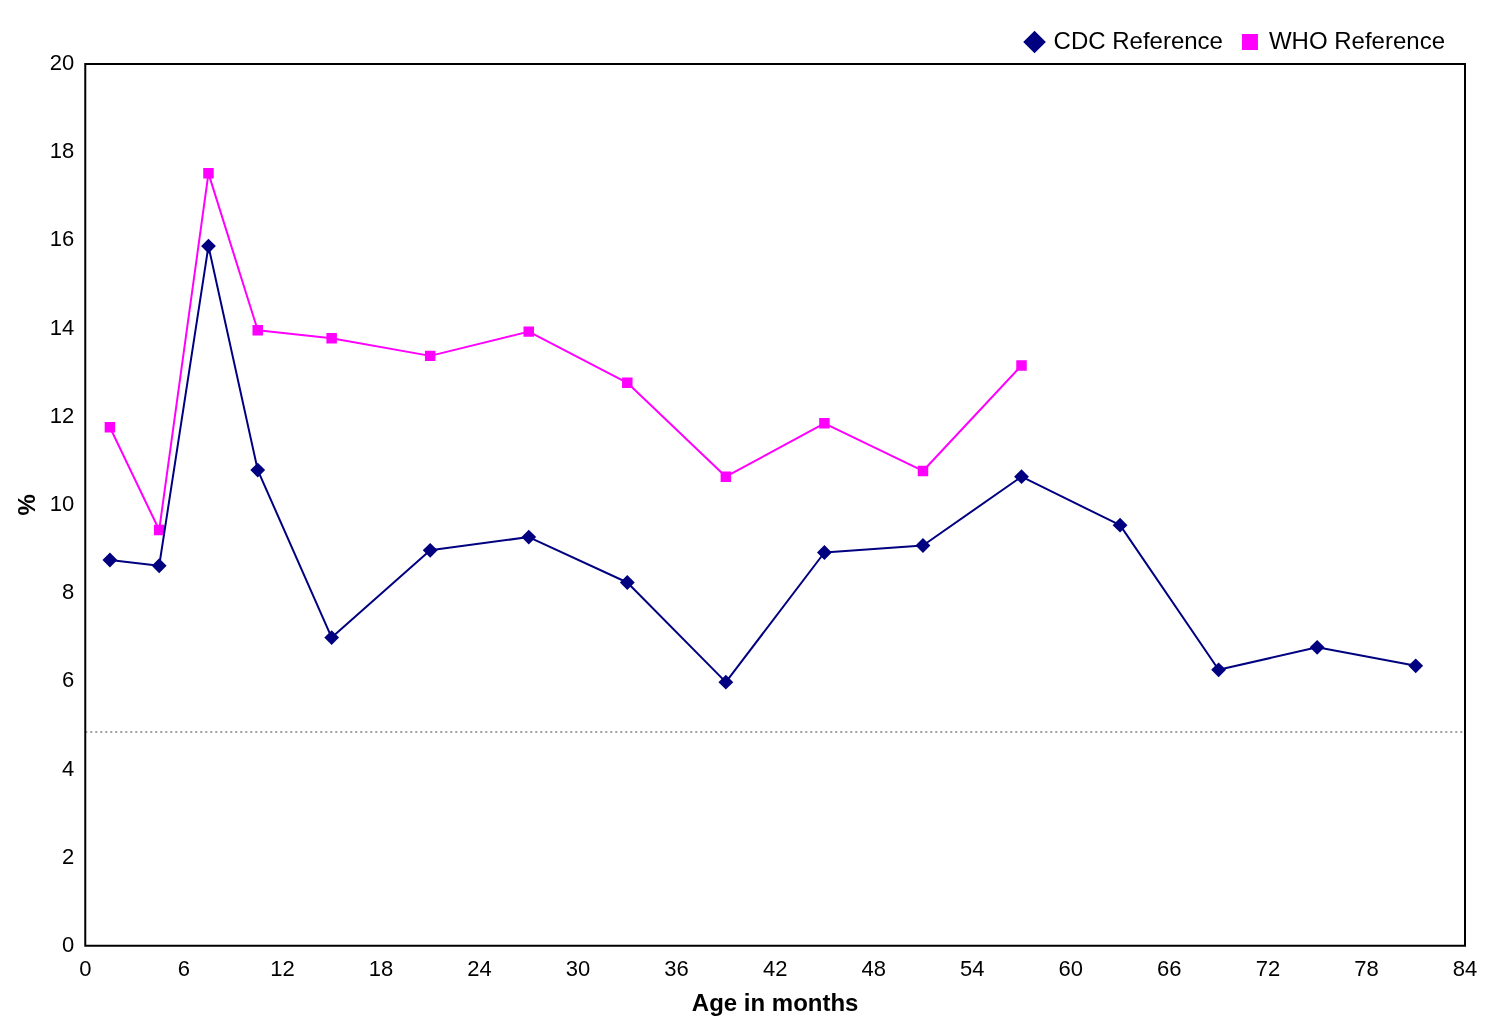  Describe the element at coordinates (282, 969) in the screenshot. I see `x-tick-label: 12` at that location.